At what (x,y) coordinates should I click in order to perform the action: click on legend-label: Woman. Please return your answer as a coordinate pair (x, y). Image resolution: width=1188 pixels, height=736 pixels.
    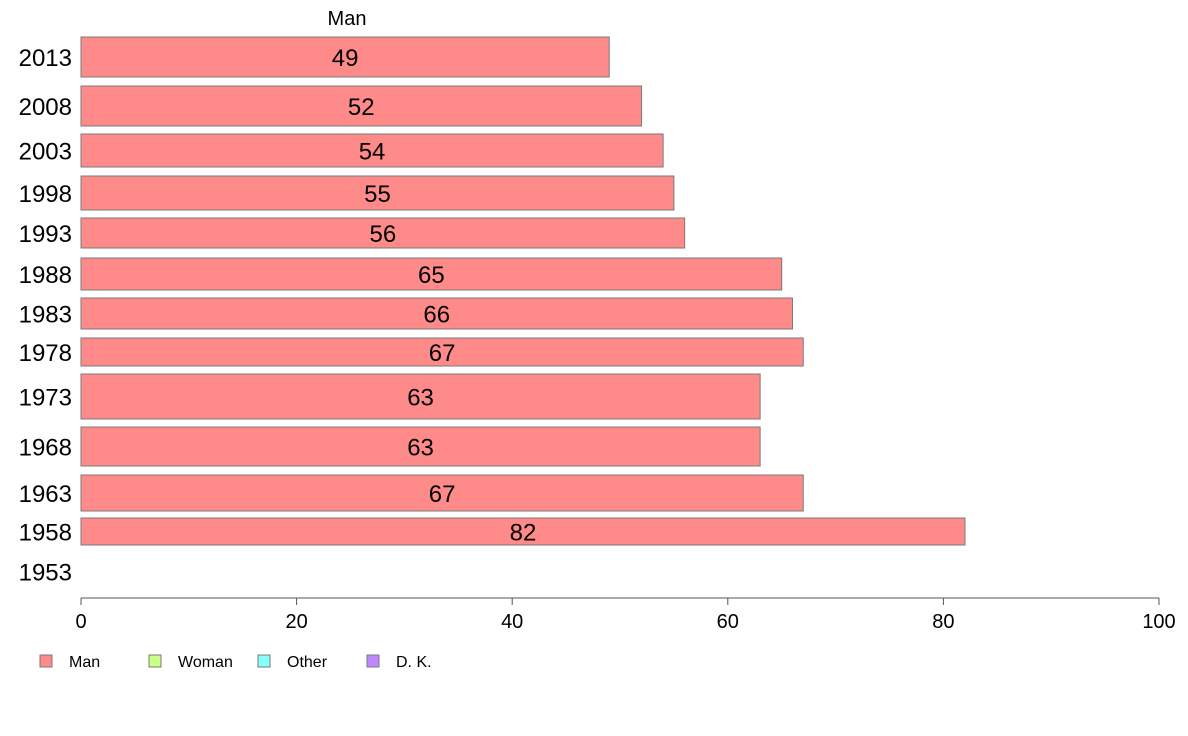
    Looking at the image, I should click on (205, 662).